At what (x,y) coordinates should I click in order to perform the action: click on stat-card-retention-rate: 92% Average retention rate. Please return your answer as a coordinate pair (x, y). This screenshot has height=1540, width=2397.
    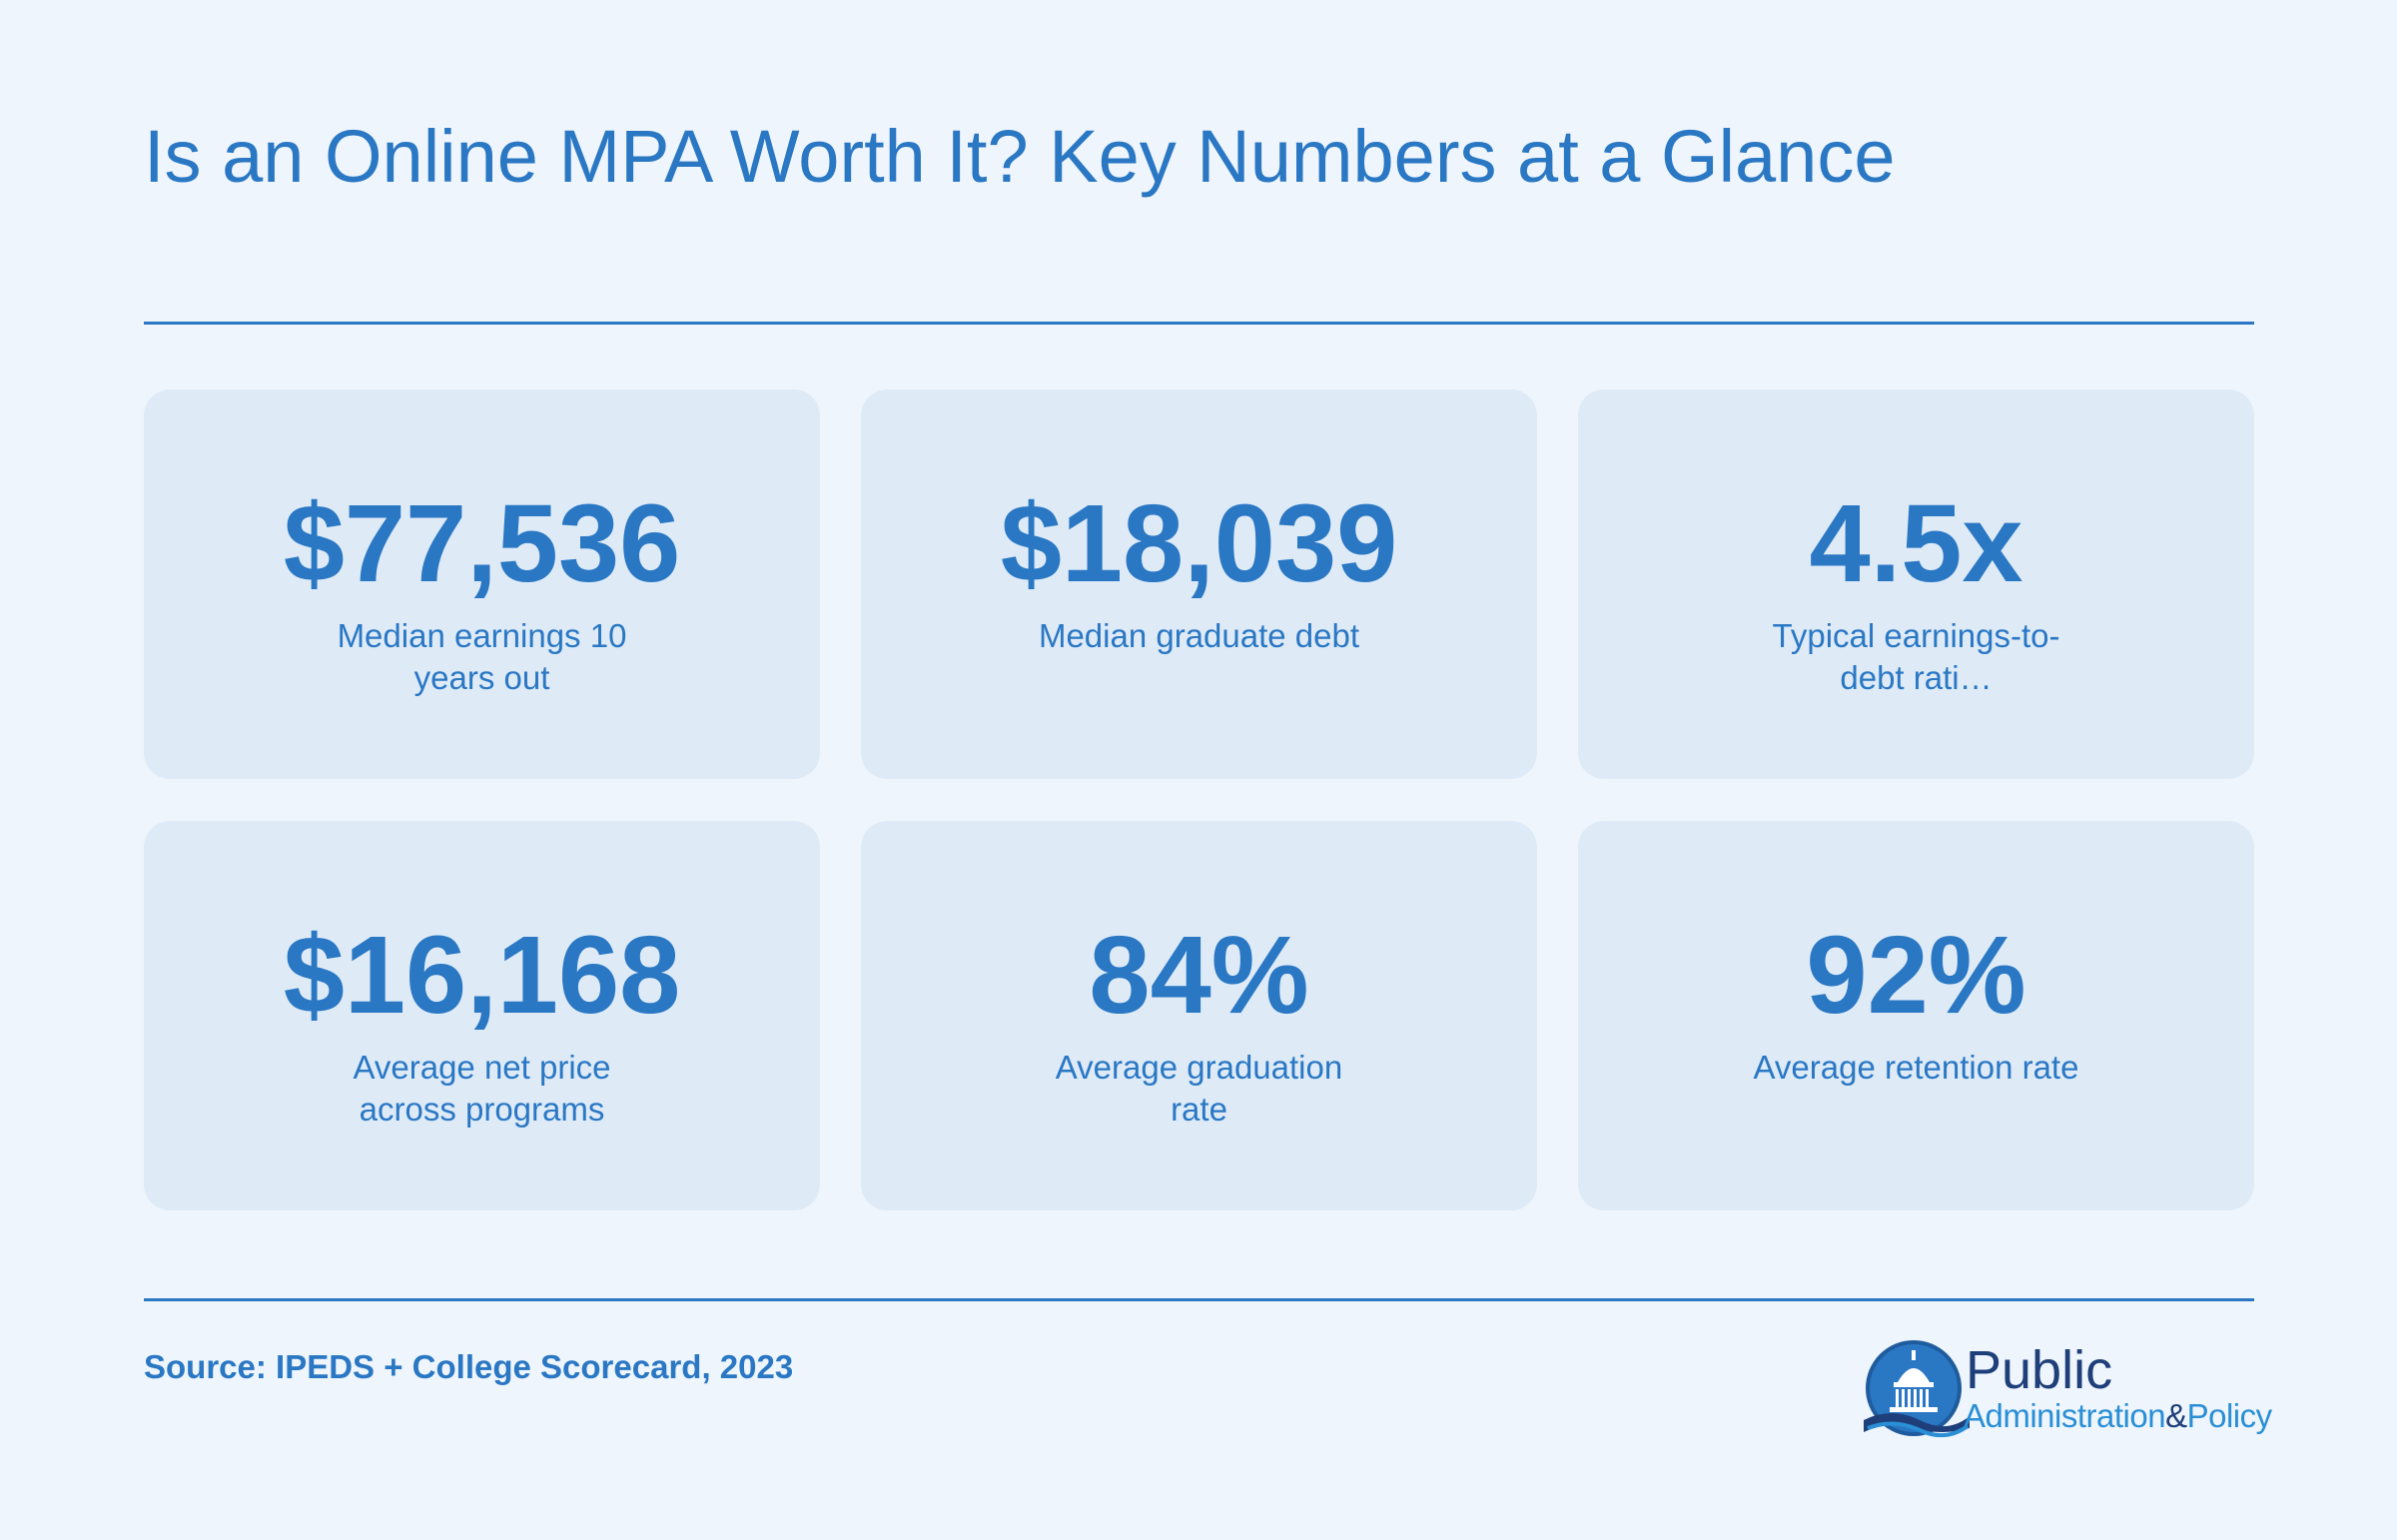
    Looking at the image, I should click on (1916, 1016).